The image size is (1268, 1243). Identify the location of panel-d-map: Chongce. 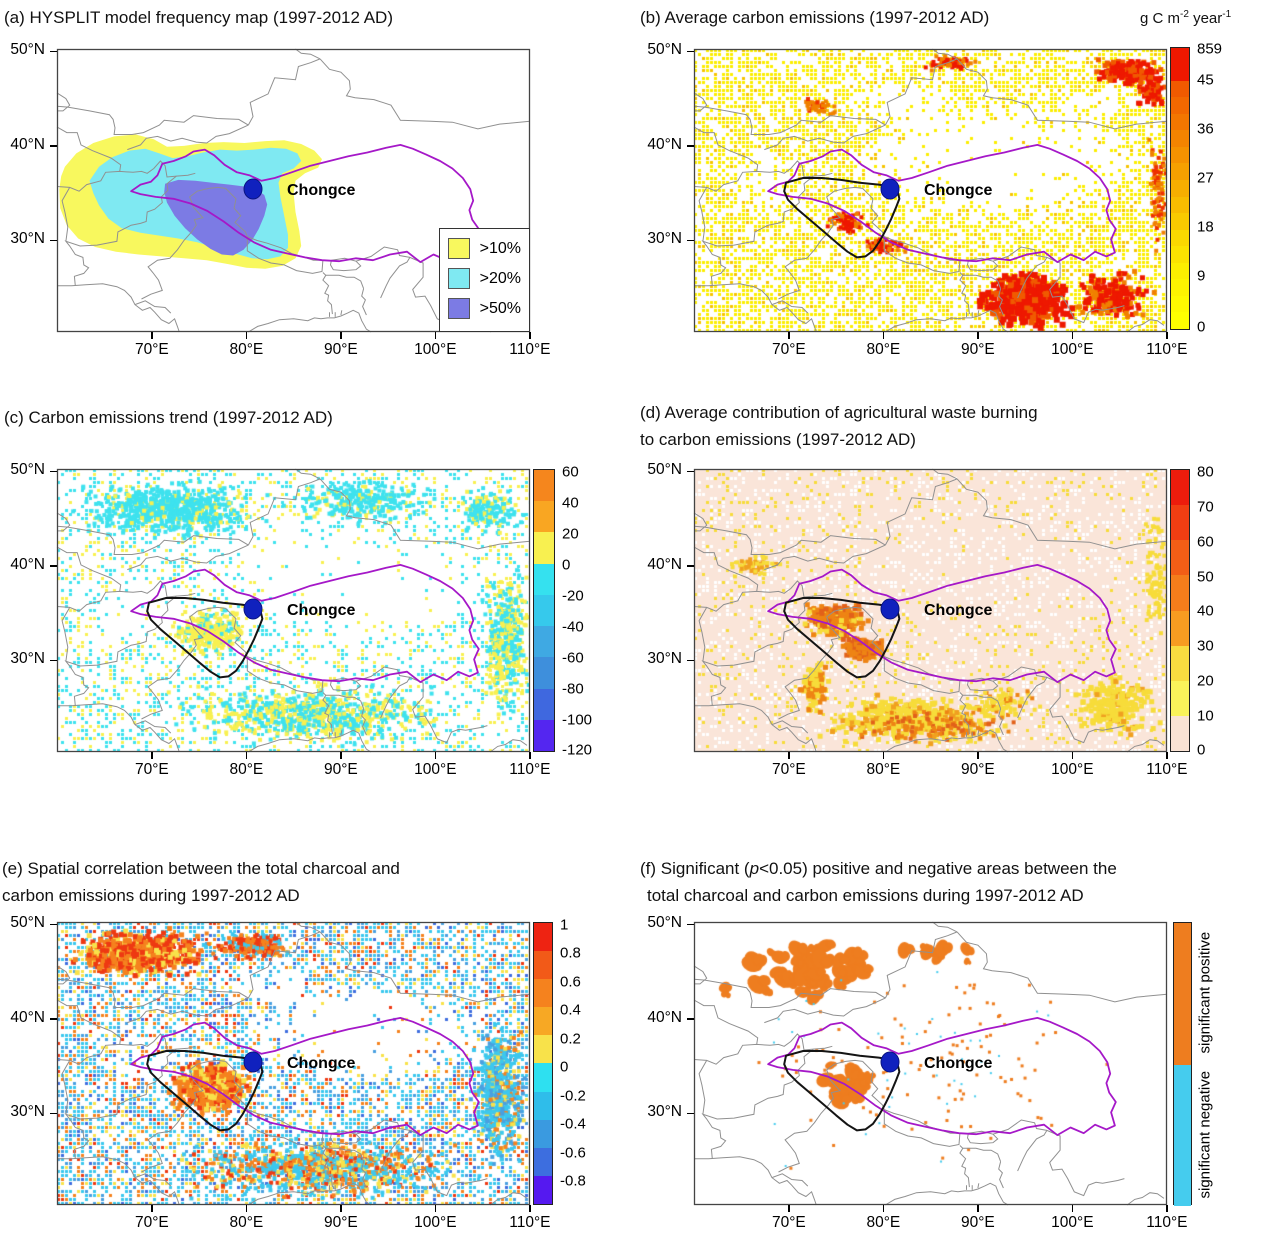
(930, 610).